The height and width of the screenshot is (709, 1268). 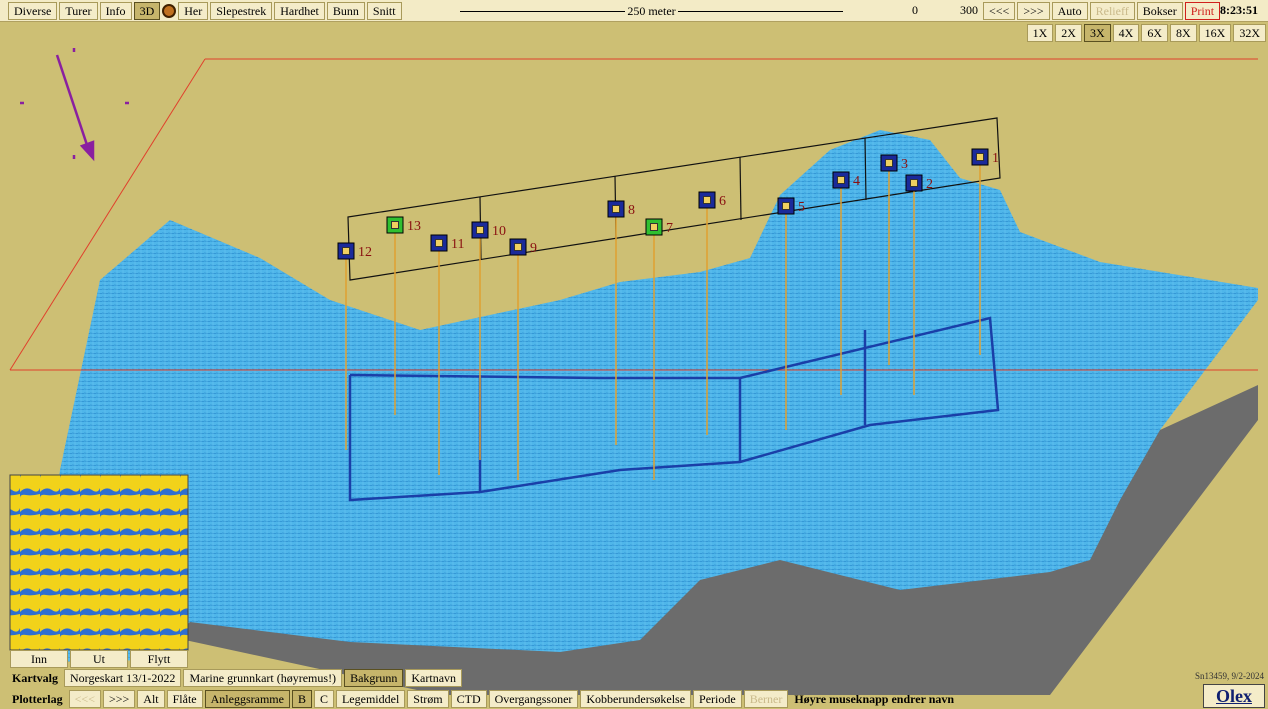 I want to click on button: Kartnavn, so click(x=434, y=678).